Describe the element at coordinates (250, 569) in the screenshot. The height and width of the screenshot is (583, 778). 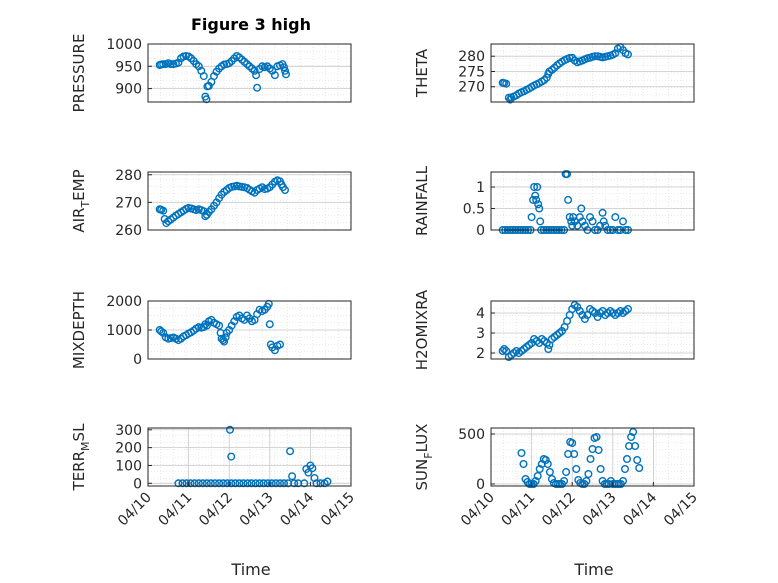
I see `x-axis-label-left: Time` at that location.